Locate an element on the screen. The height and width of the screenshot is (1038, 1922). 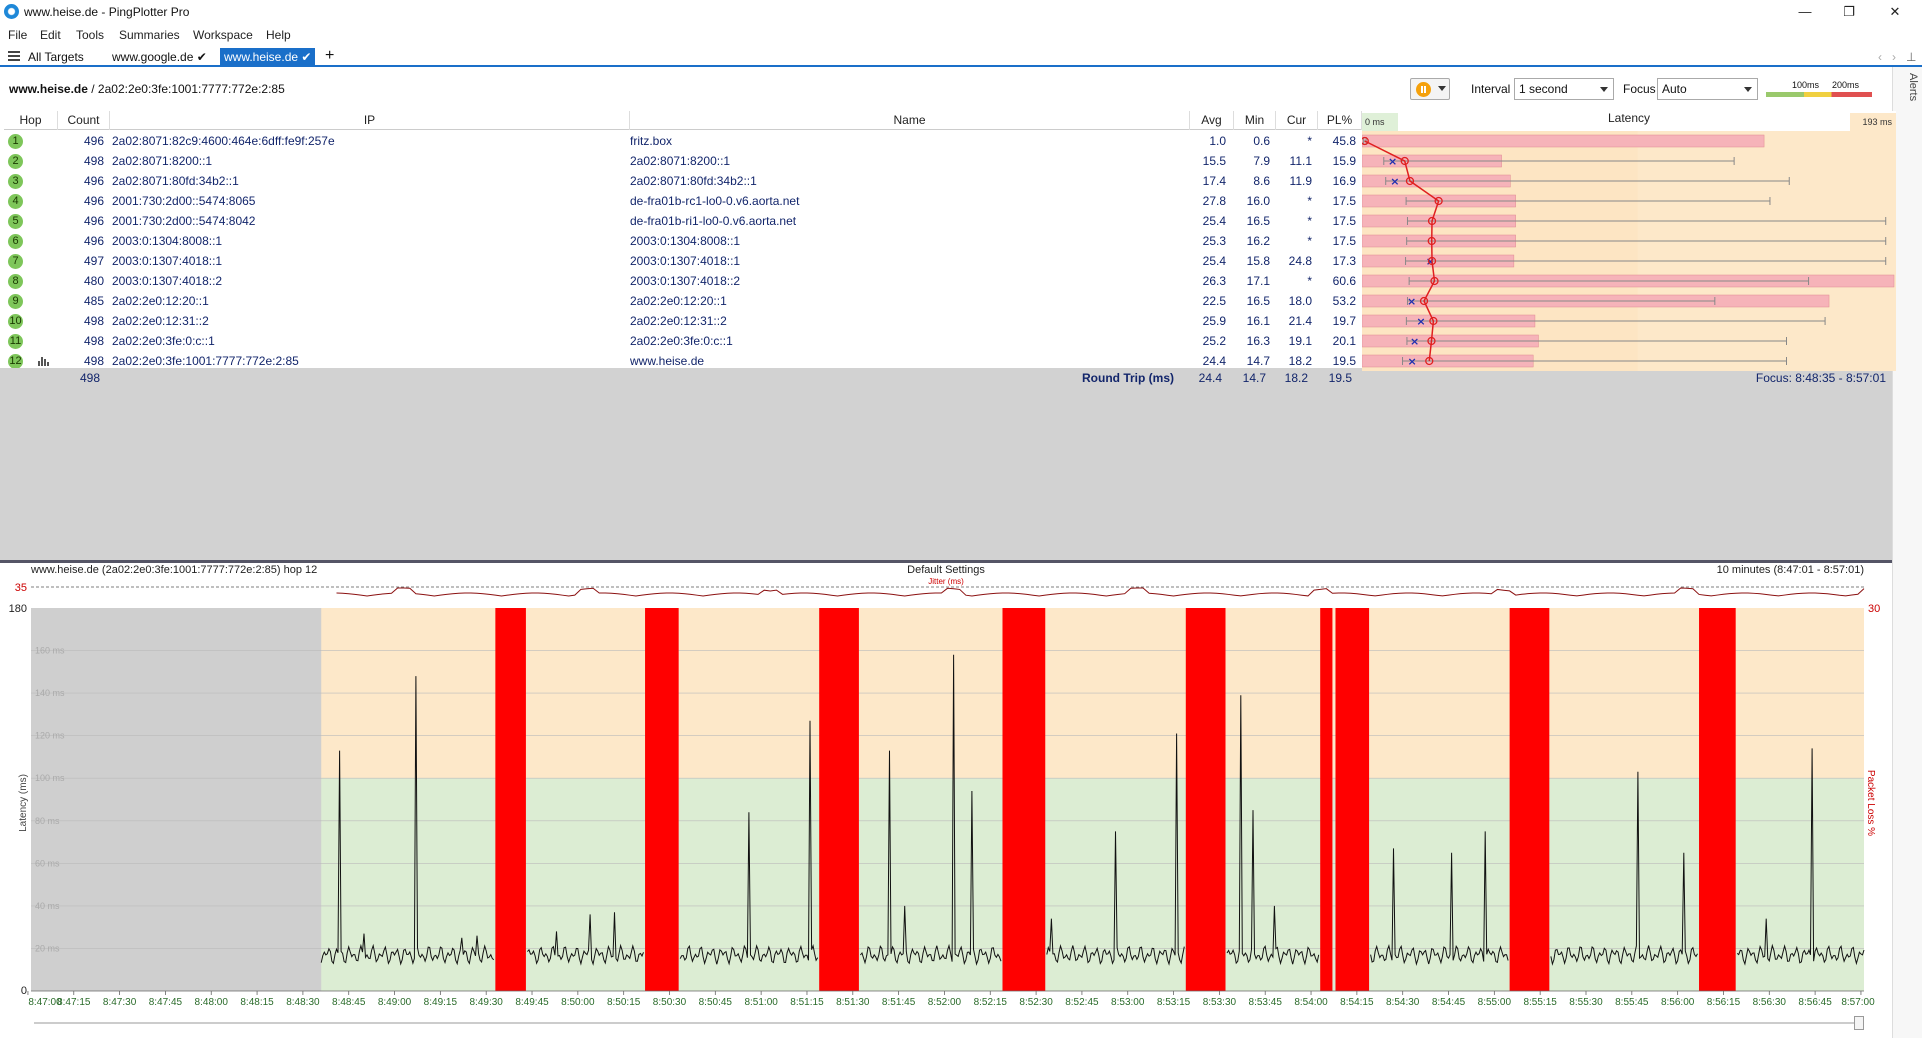
tab-google: www.google.de ✔ is located at coordinates (159, 57).